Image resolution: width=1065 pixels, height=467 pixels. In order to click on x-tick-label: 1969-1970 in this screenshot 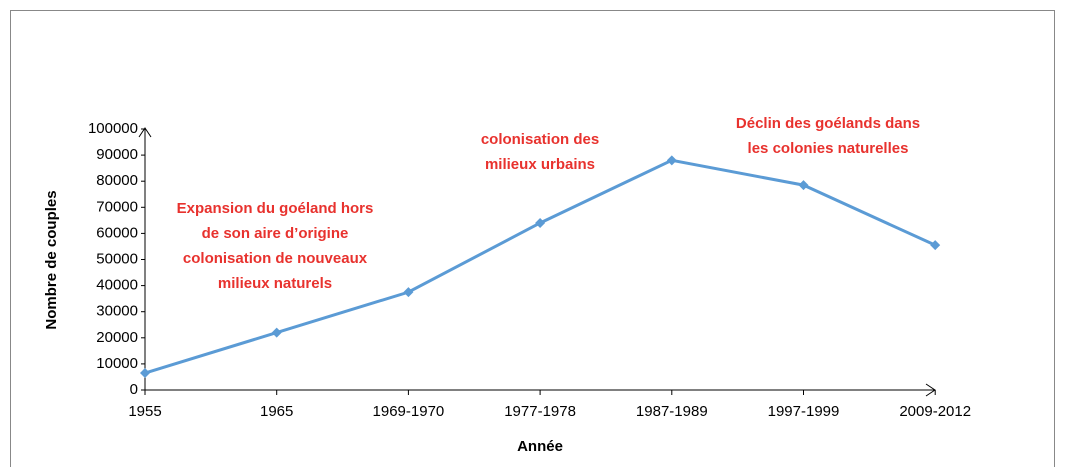, I will do `click(409, 411)`.